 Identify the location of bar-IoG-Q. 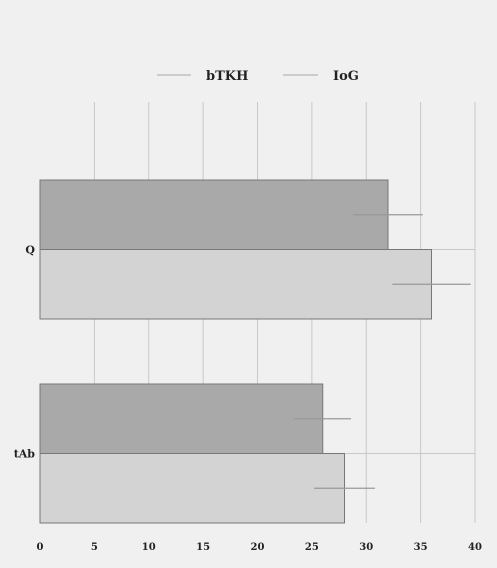
(235, 284).